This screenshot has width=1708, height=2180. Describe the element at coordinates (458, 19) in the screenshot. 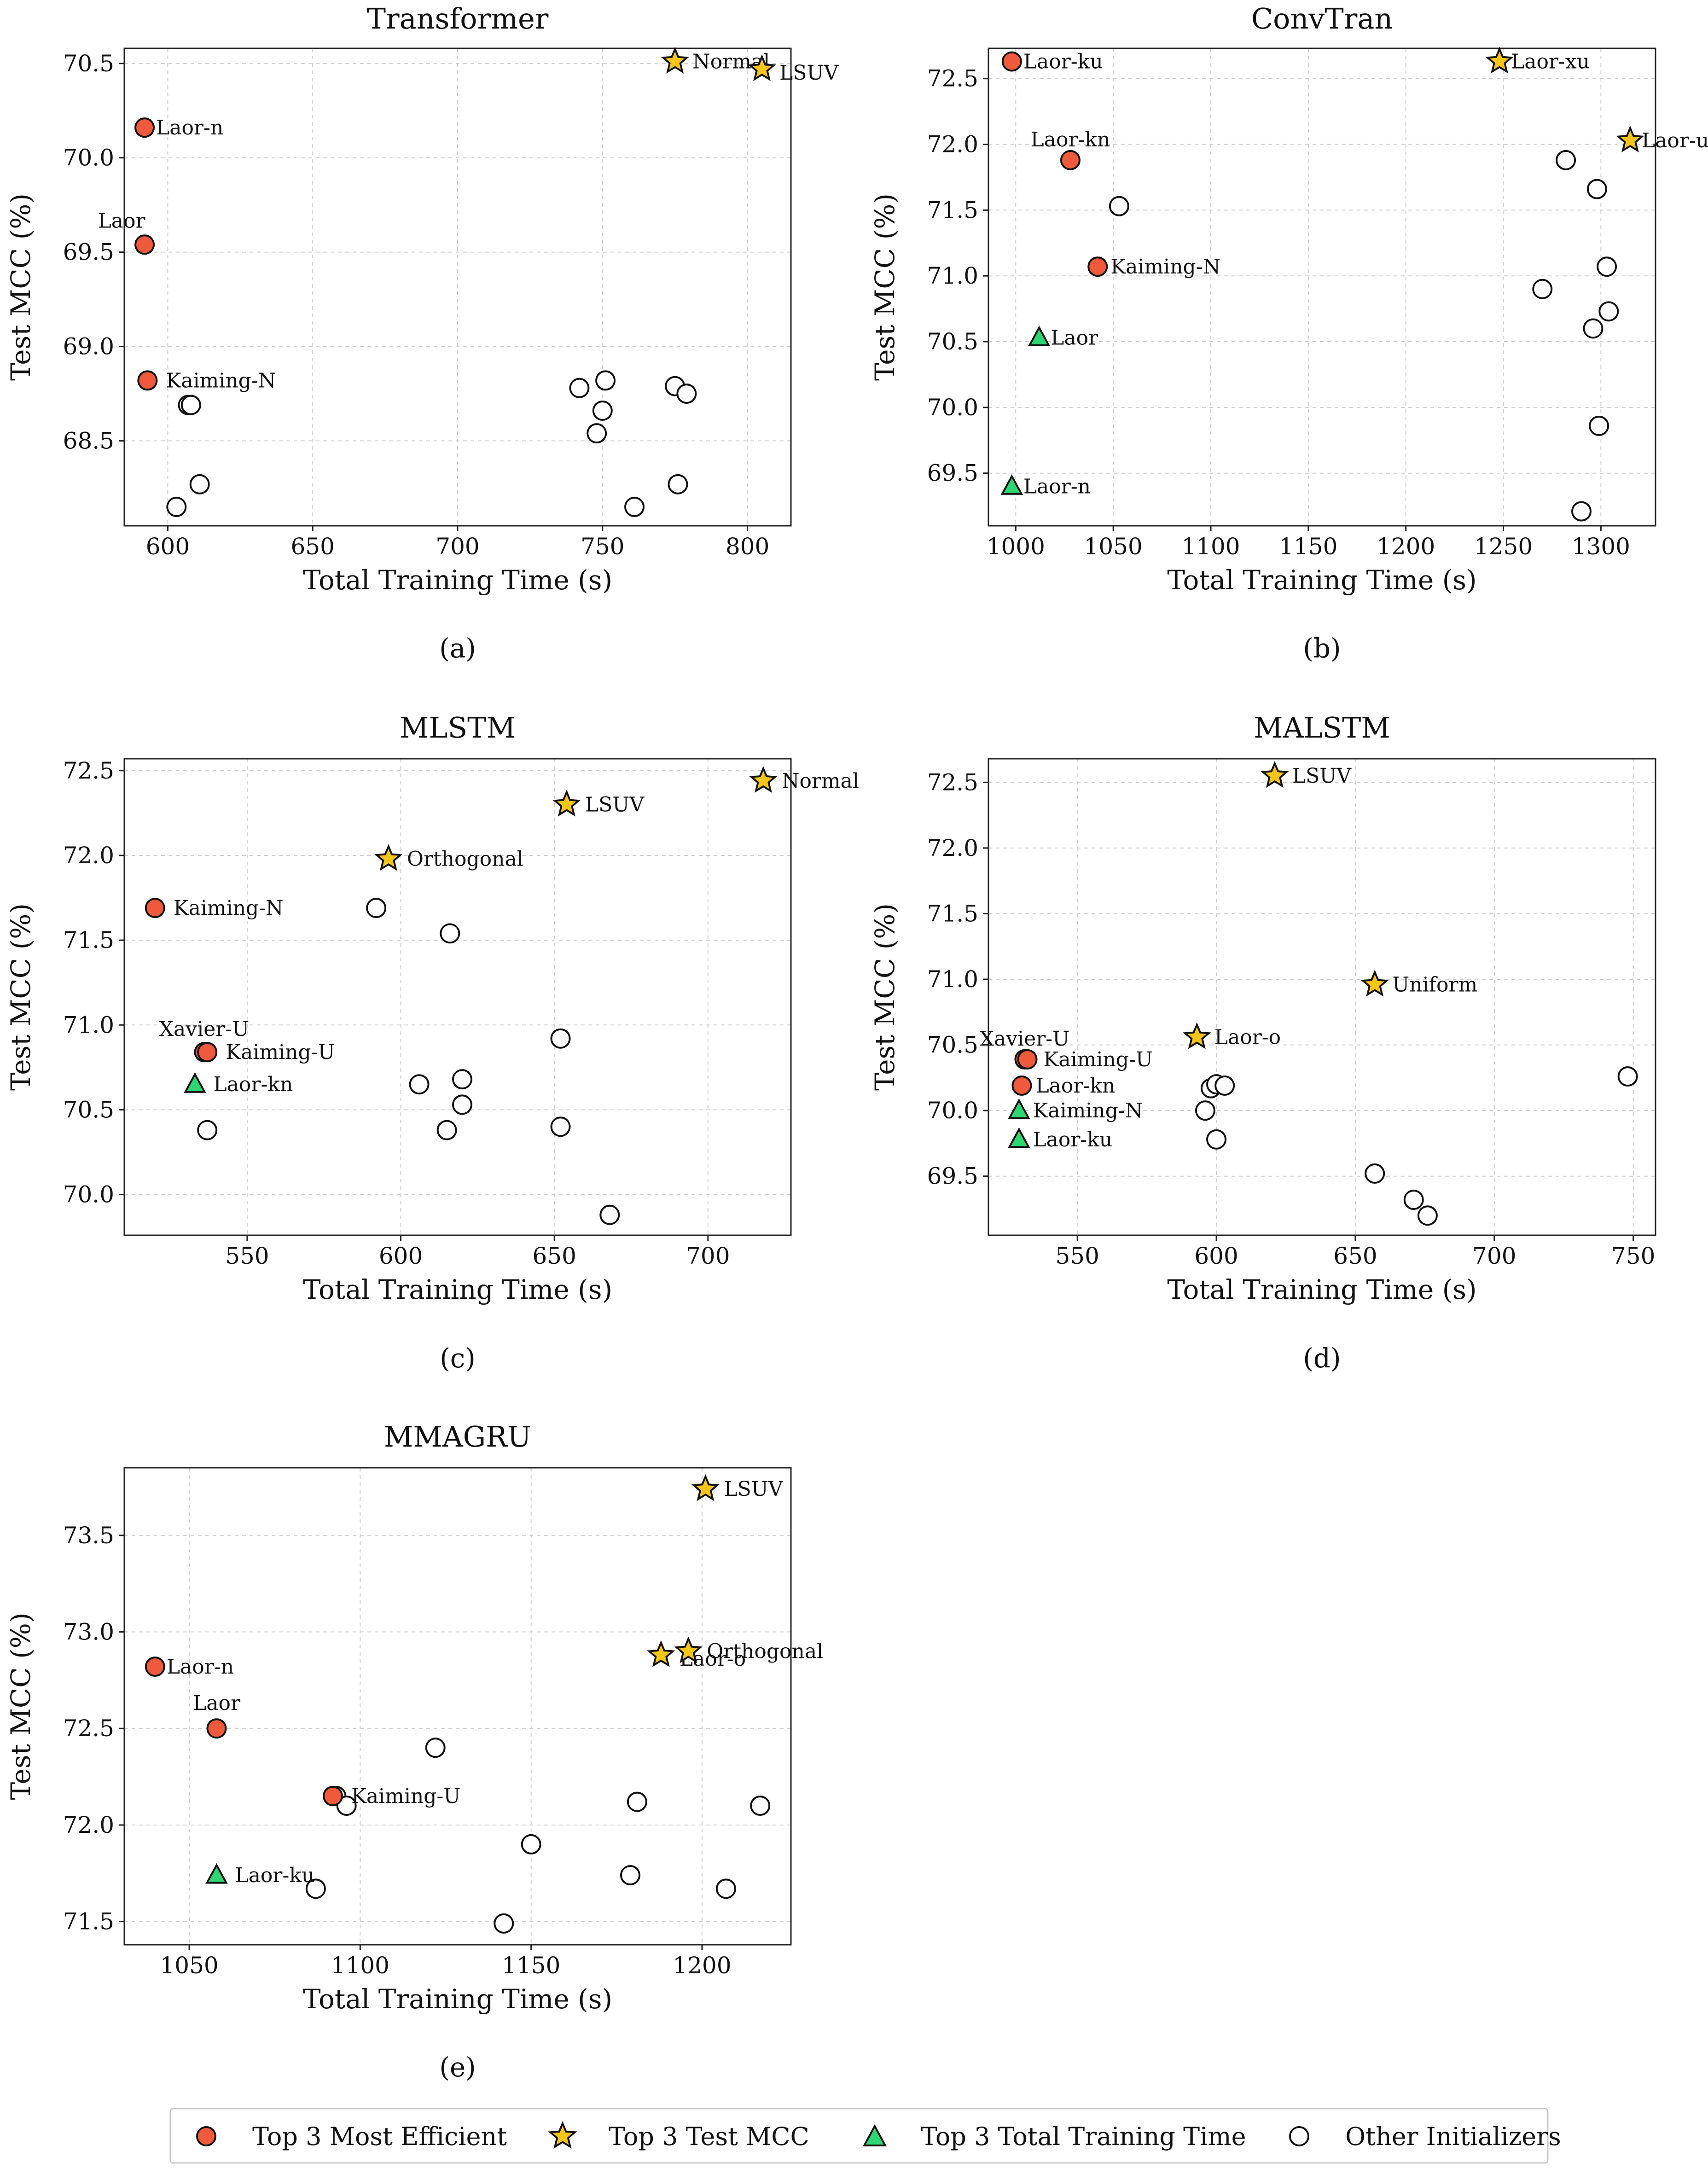

I see `chart-title: Transformer` at that location.